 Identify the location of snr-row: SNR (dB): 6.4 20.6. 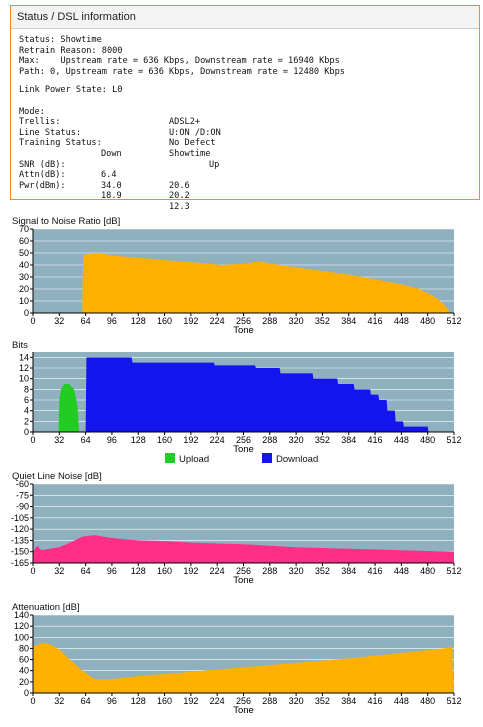
(245, 170).